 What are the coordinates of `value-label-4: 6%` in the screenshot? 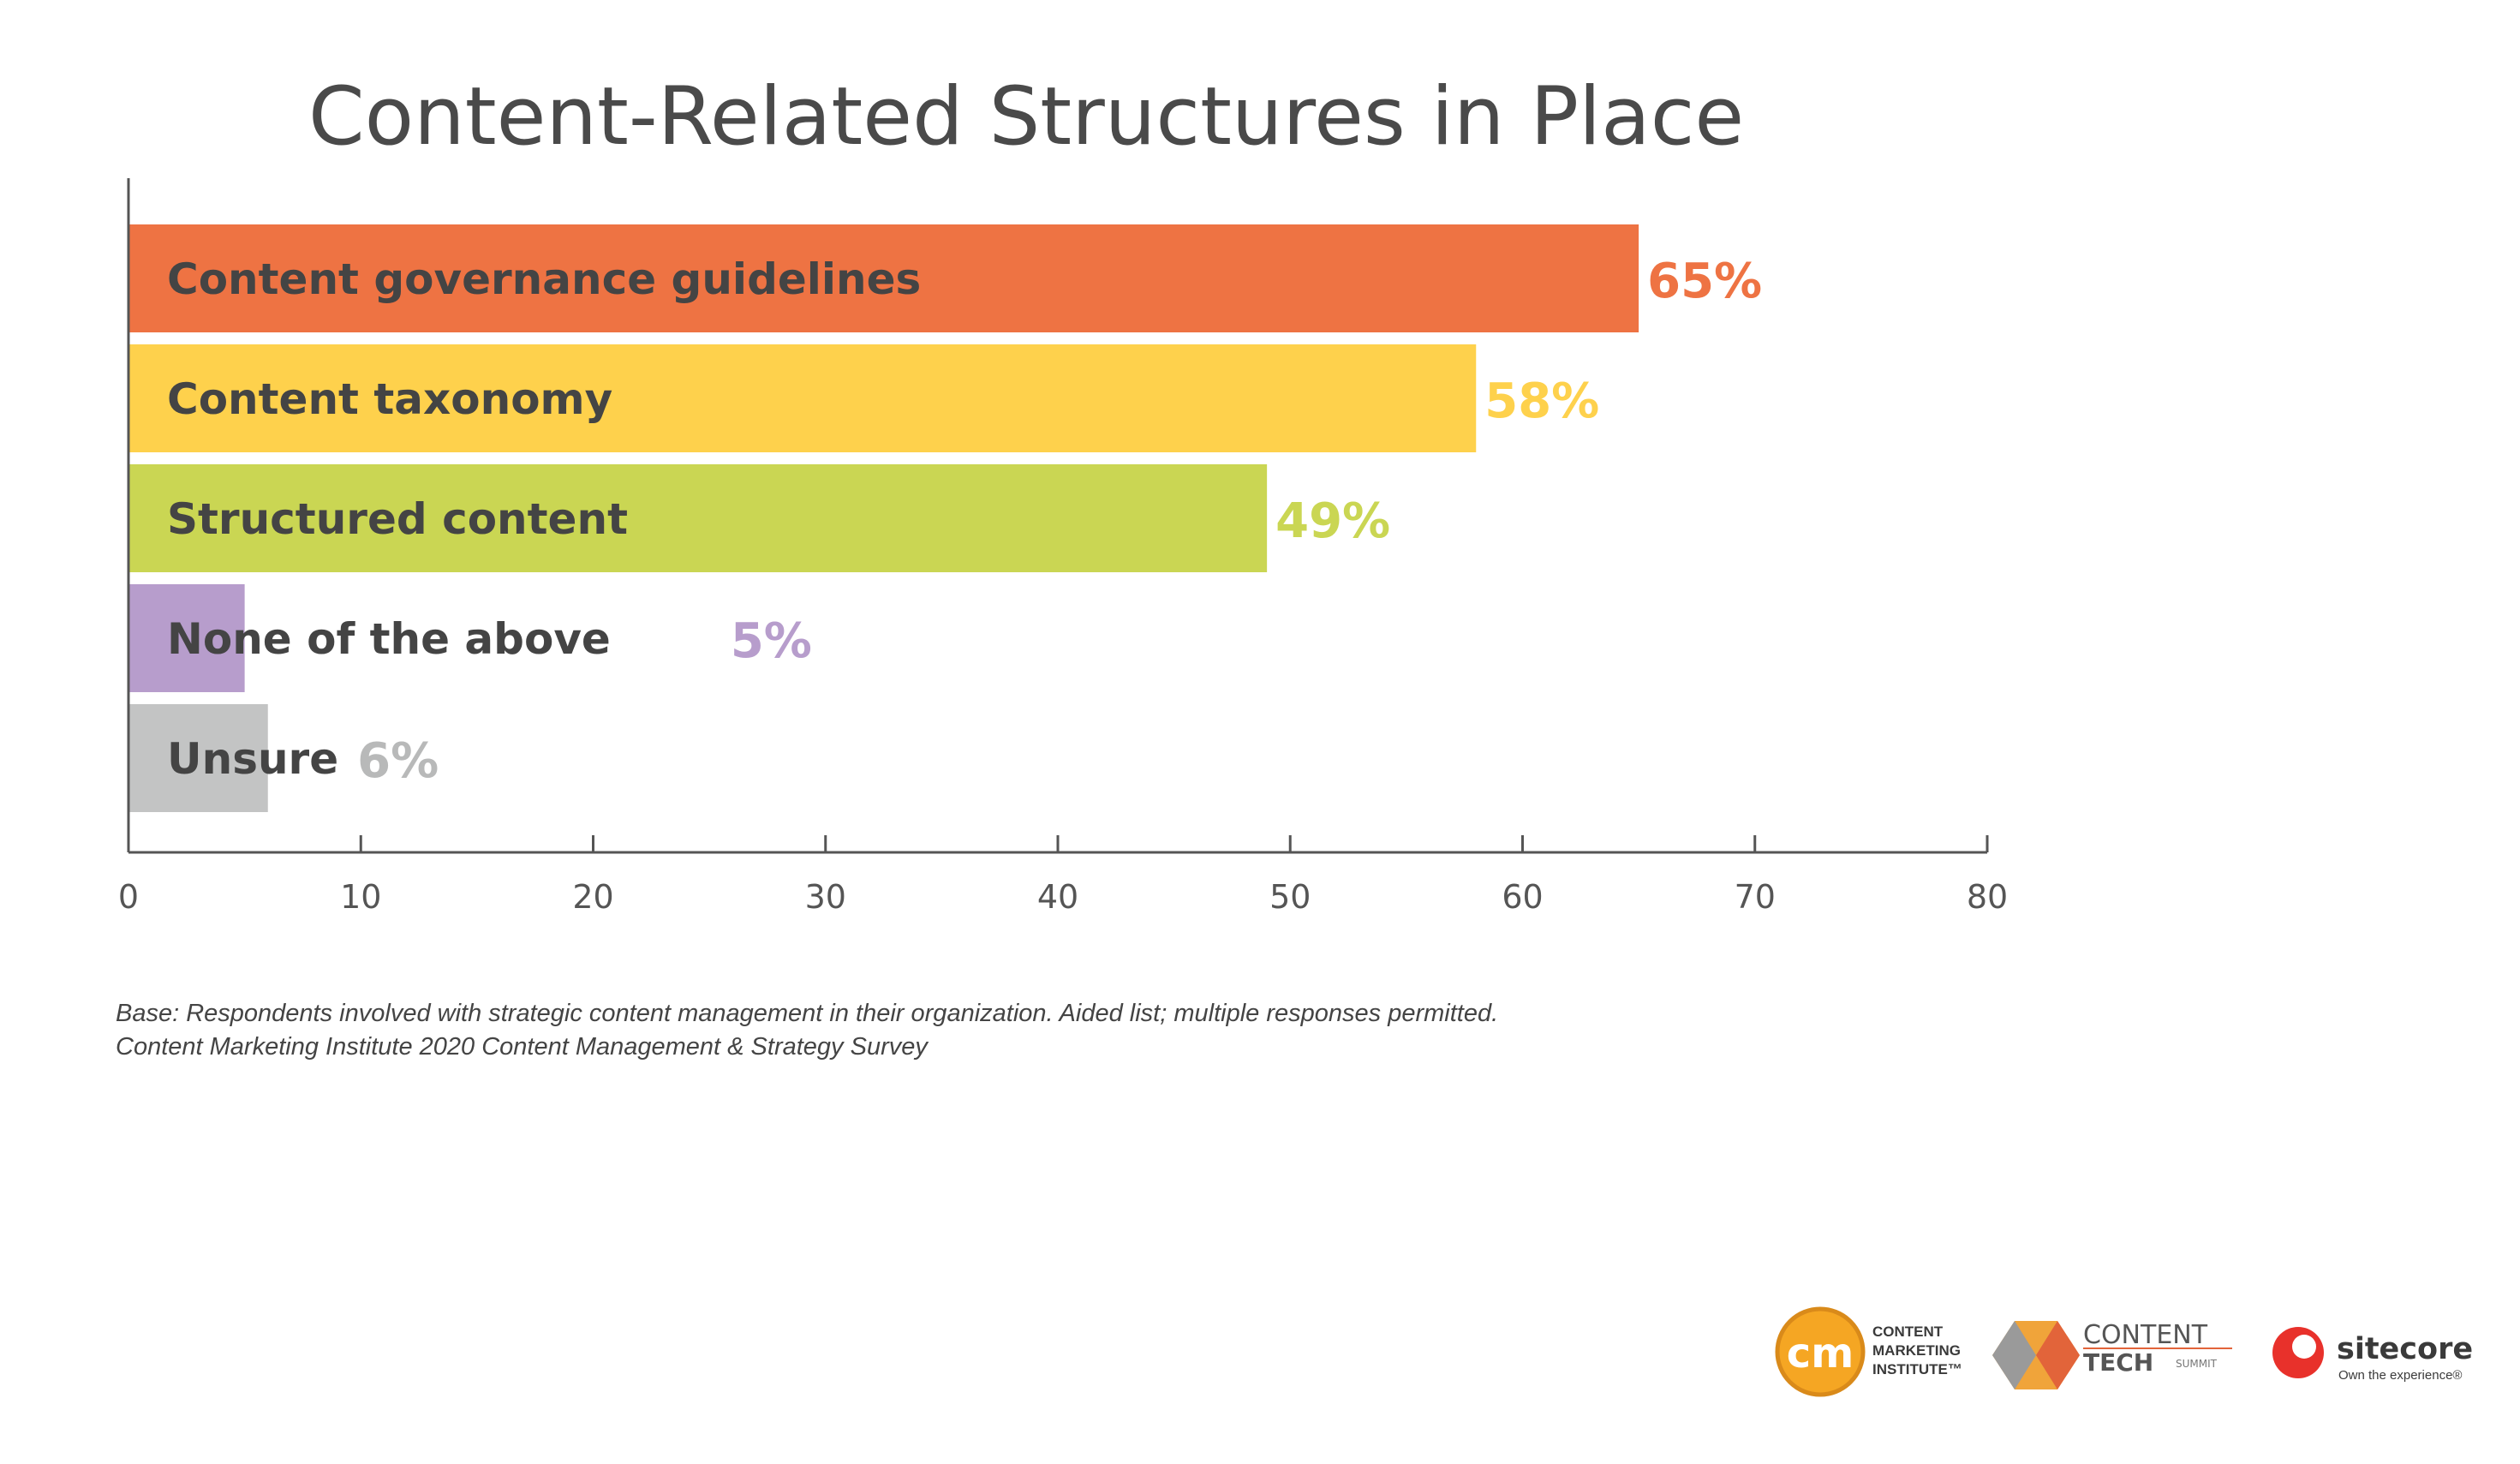 It's located at (398, 761).